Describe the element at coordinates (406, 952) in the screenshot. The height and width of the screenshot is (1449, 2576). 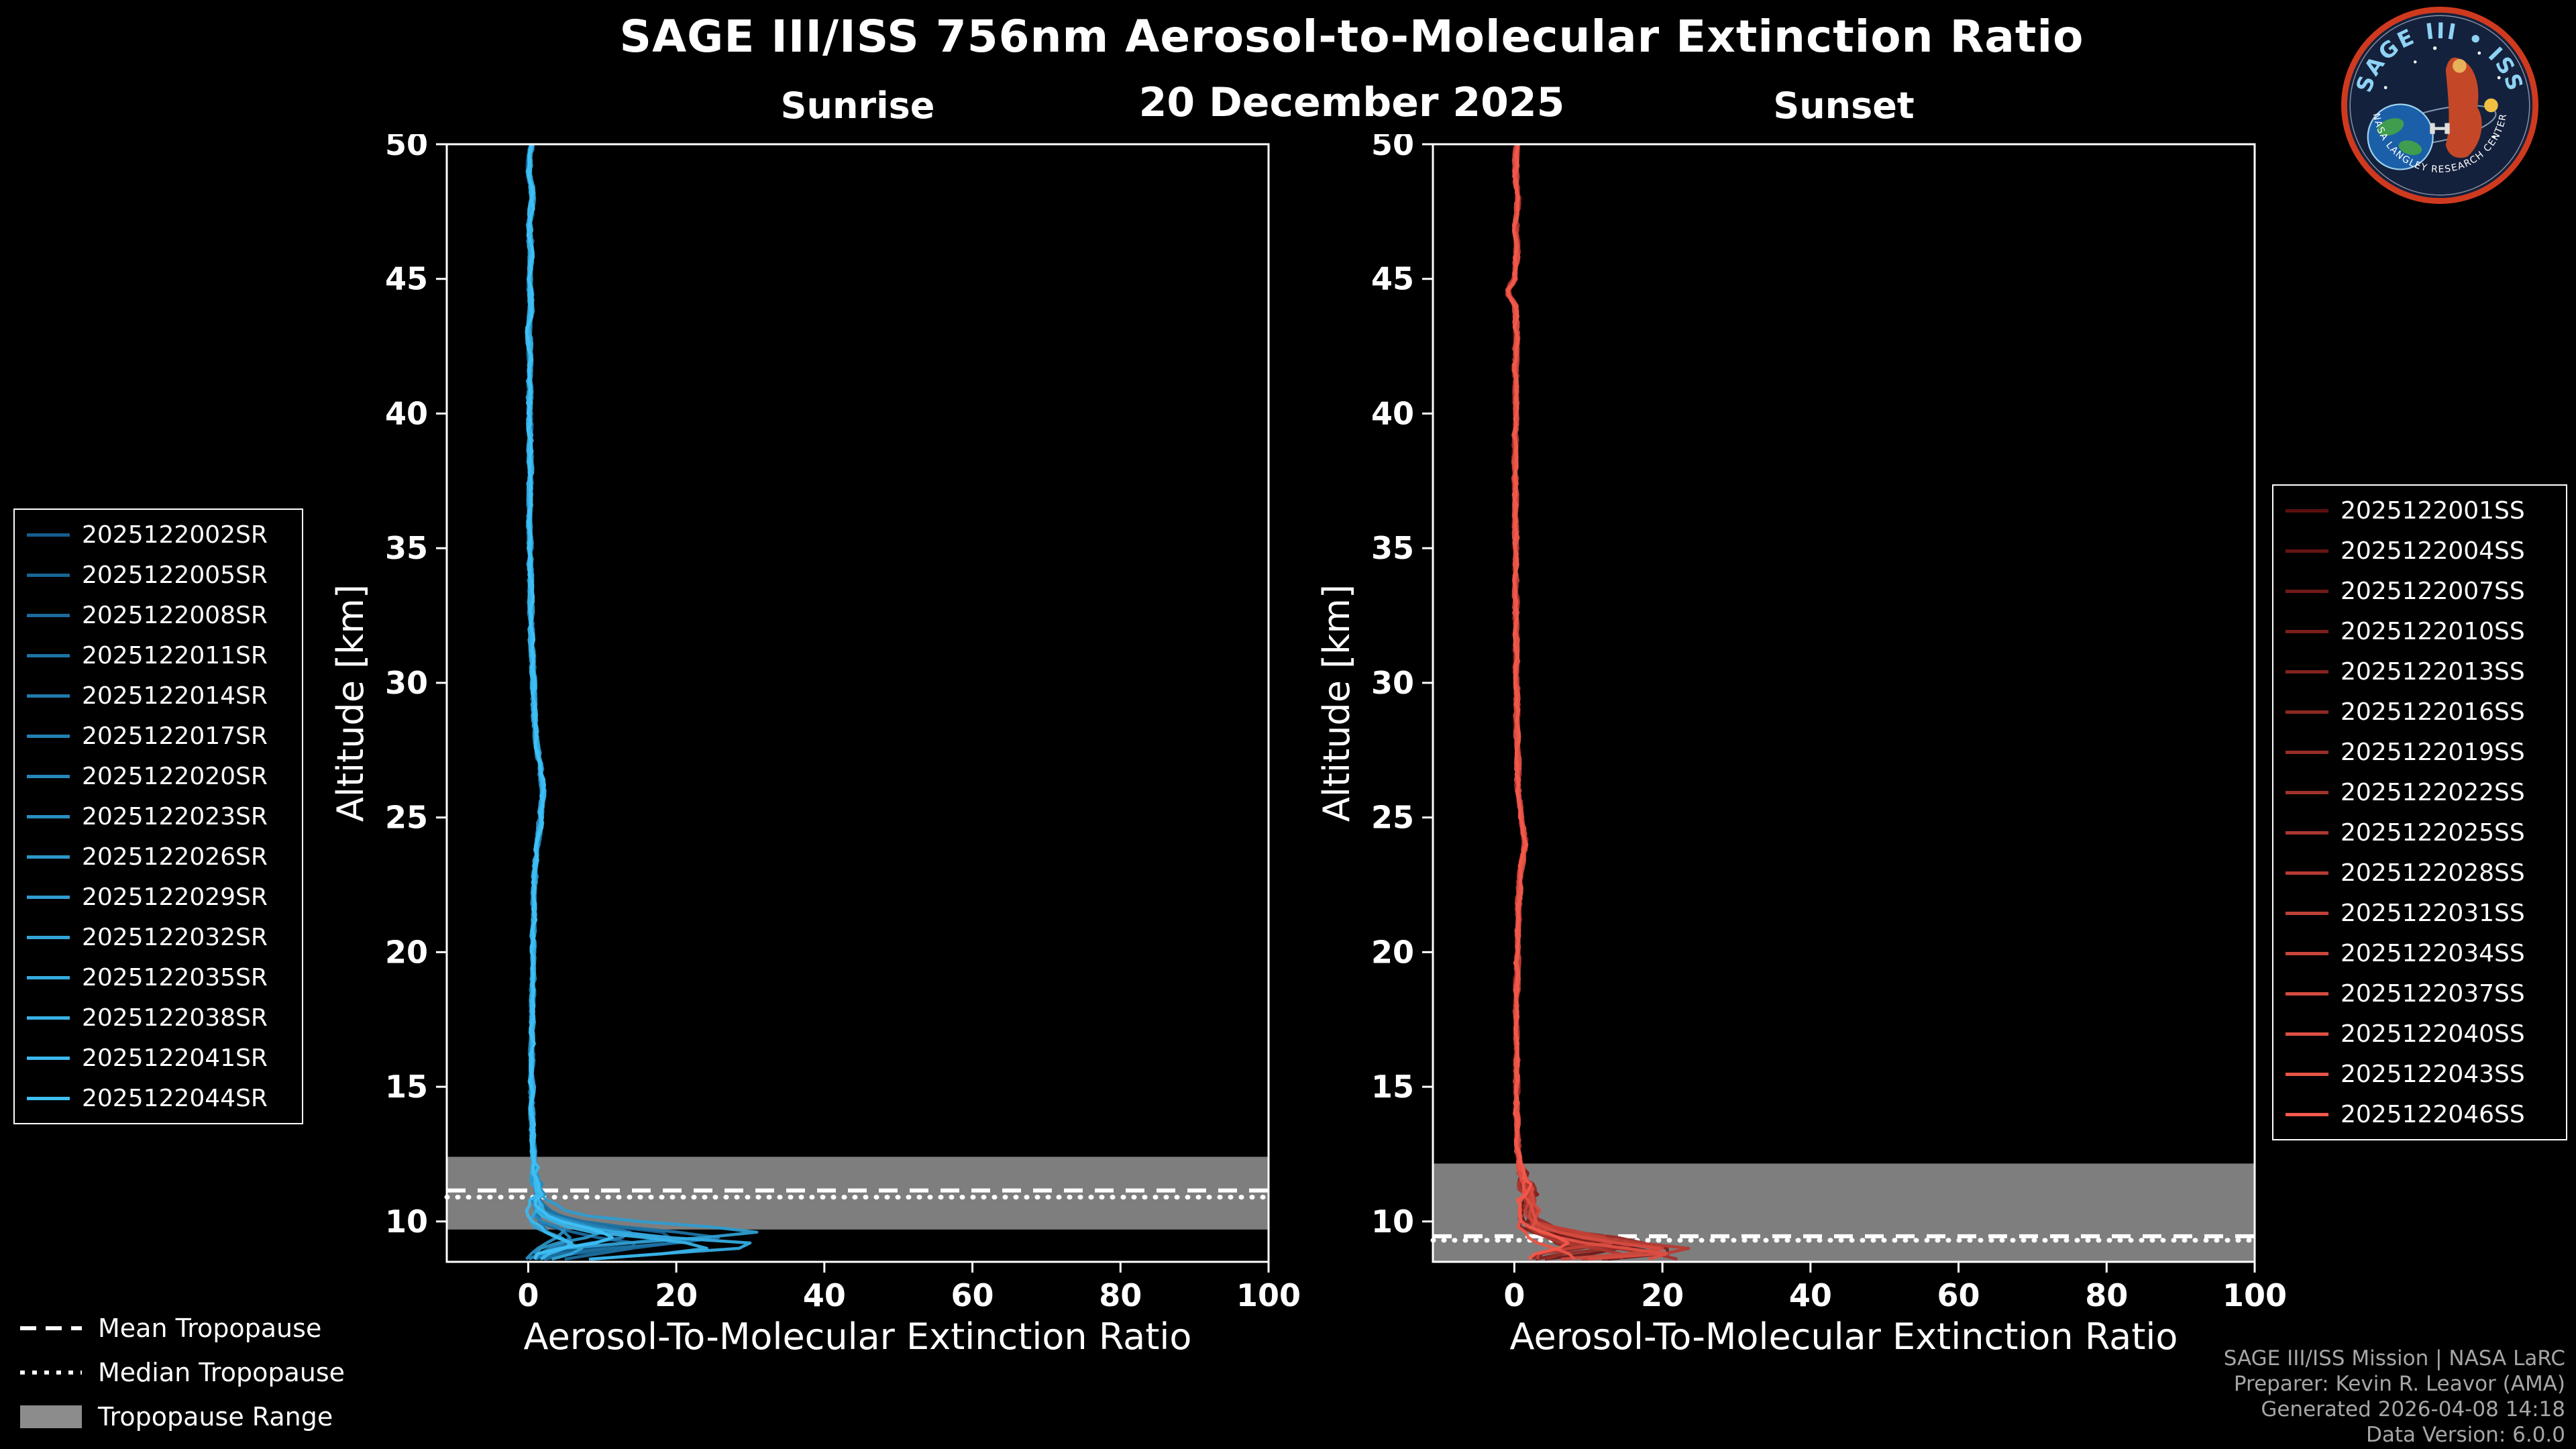
I see `y-tick-label: 20` at that location.